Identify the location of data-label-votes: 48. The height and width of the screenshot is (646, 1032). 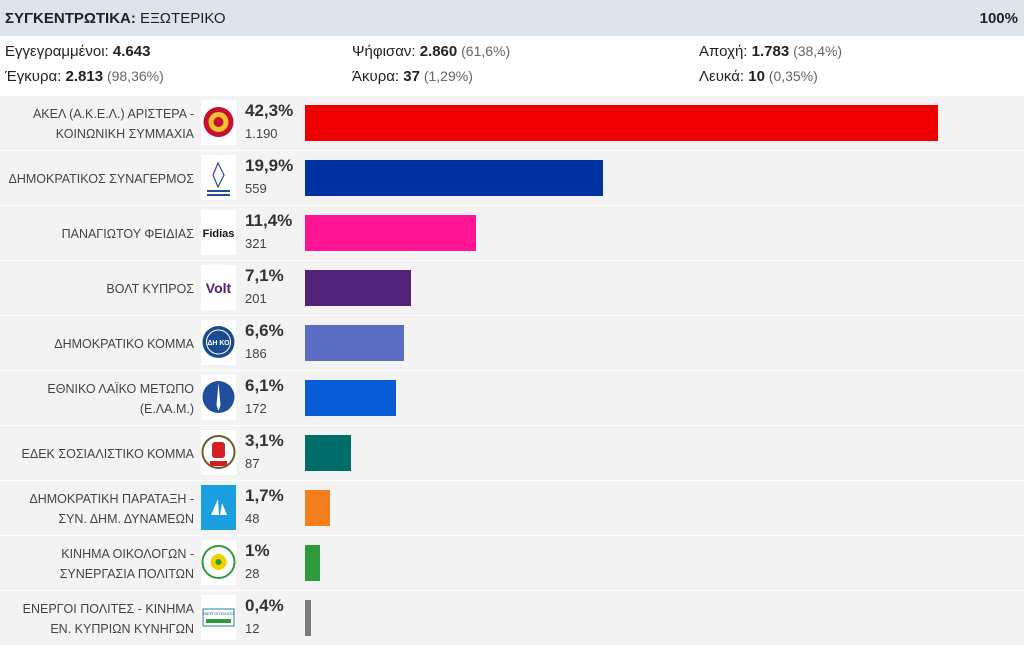
(252, 518).